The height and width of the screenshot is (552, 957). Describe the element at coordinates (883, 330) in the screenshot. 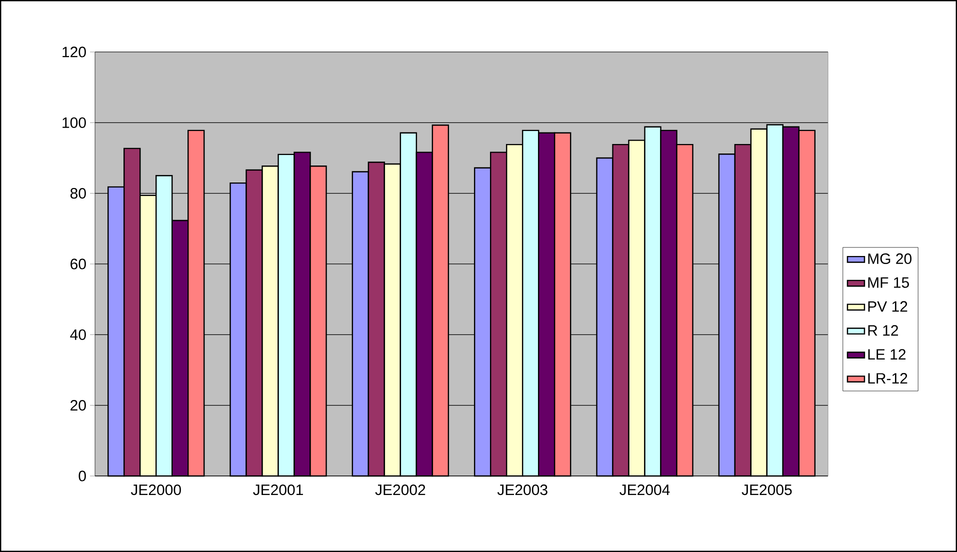

I see `legend-label: R 12` at that location.